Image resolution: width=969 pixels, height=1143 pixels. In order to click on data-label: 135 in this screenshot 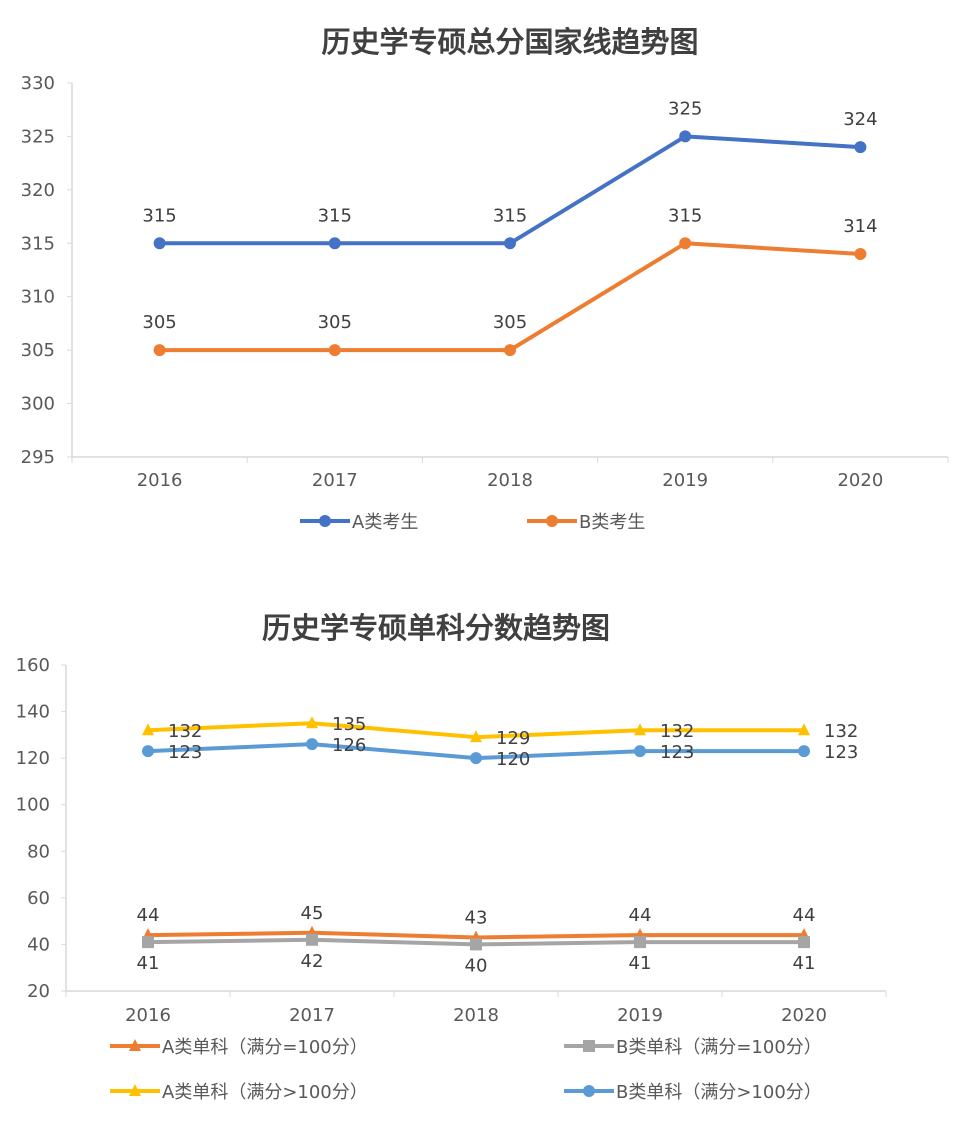, I will do `click(349, 724)`.